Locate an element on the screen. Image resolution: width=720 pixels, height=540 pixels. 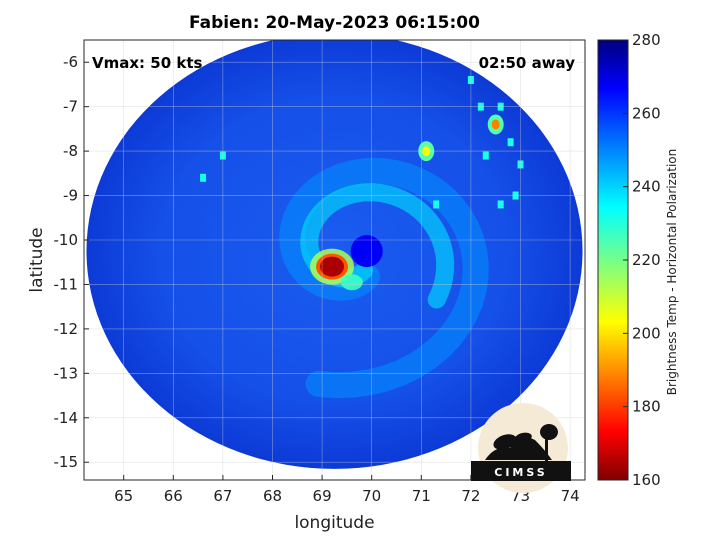
x-tick-label-6: 71 is located at coordinates (421, 496).